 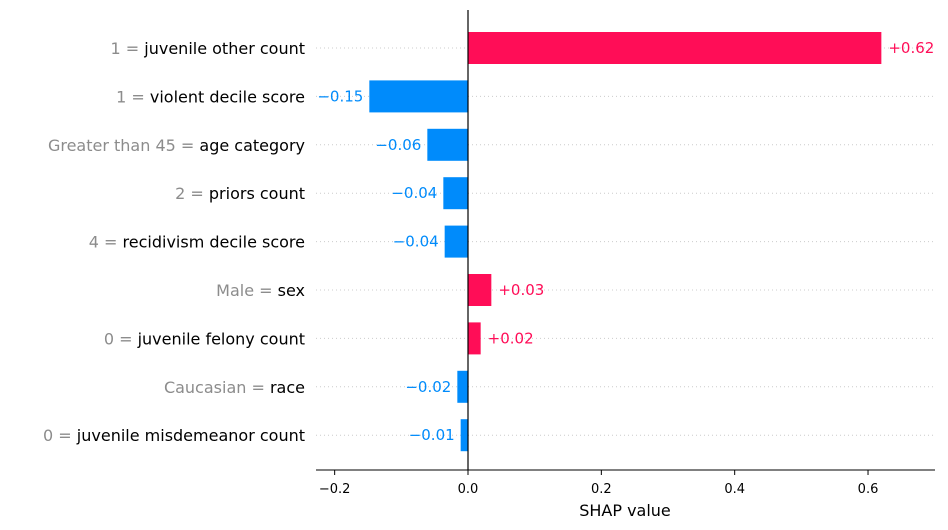 I want to click on x-tick-label: −0.2, so click(x=335, y=489).